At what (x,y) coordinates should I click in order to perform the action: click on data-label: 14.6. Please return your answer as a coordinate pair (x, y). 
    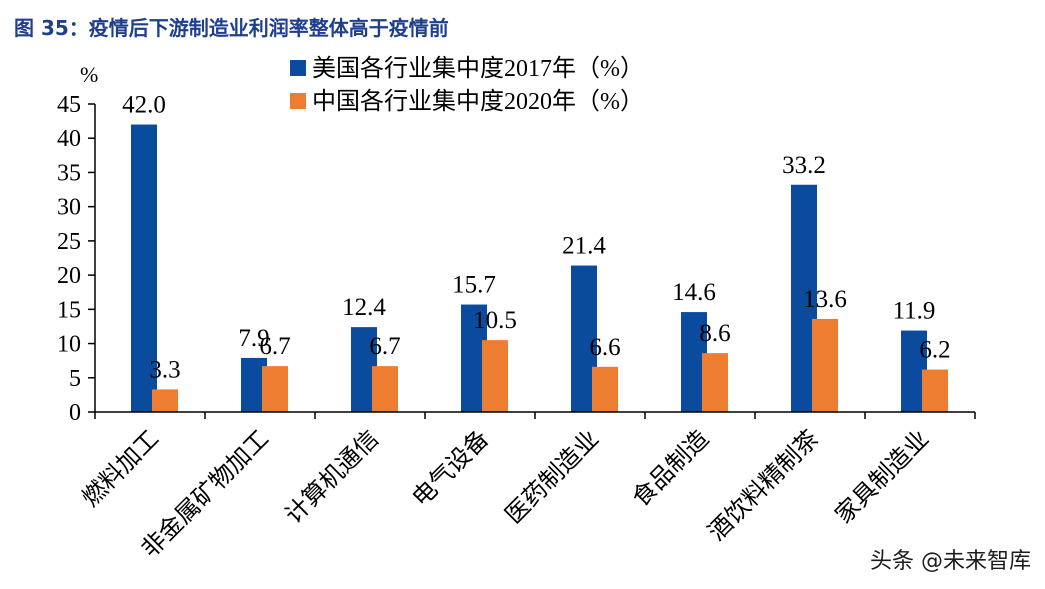
    Looking at the image, I should click on (694, 292).